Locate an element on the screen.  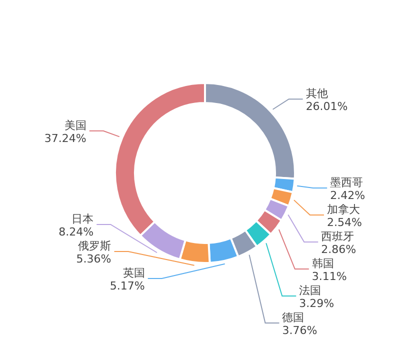
slice-label: 墨西哥 is located at coordinates (347, 183).